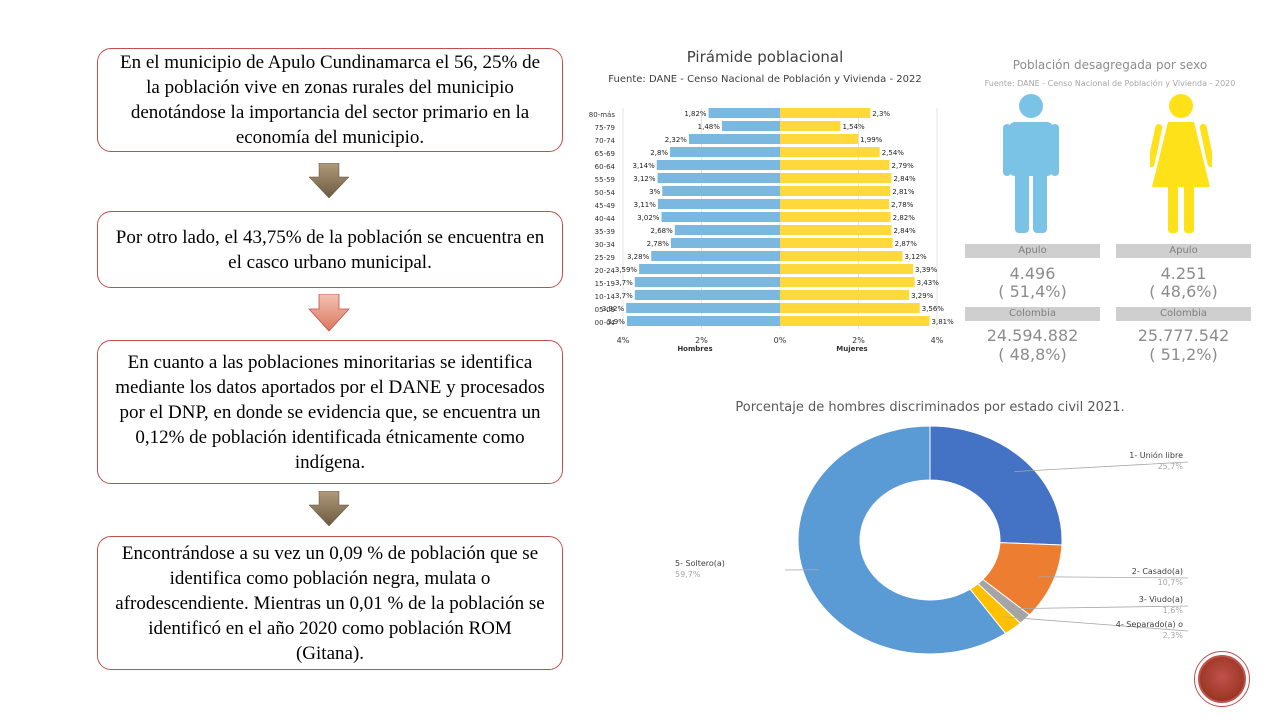  Describe the element at coordinates (626, 270) in the screenshot. I see `bar-label-hombres: 3,59%` at that location.